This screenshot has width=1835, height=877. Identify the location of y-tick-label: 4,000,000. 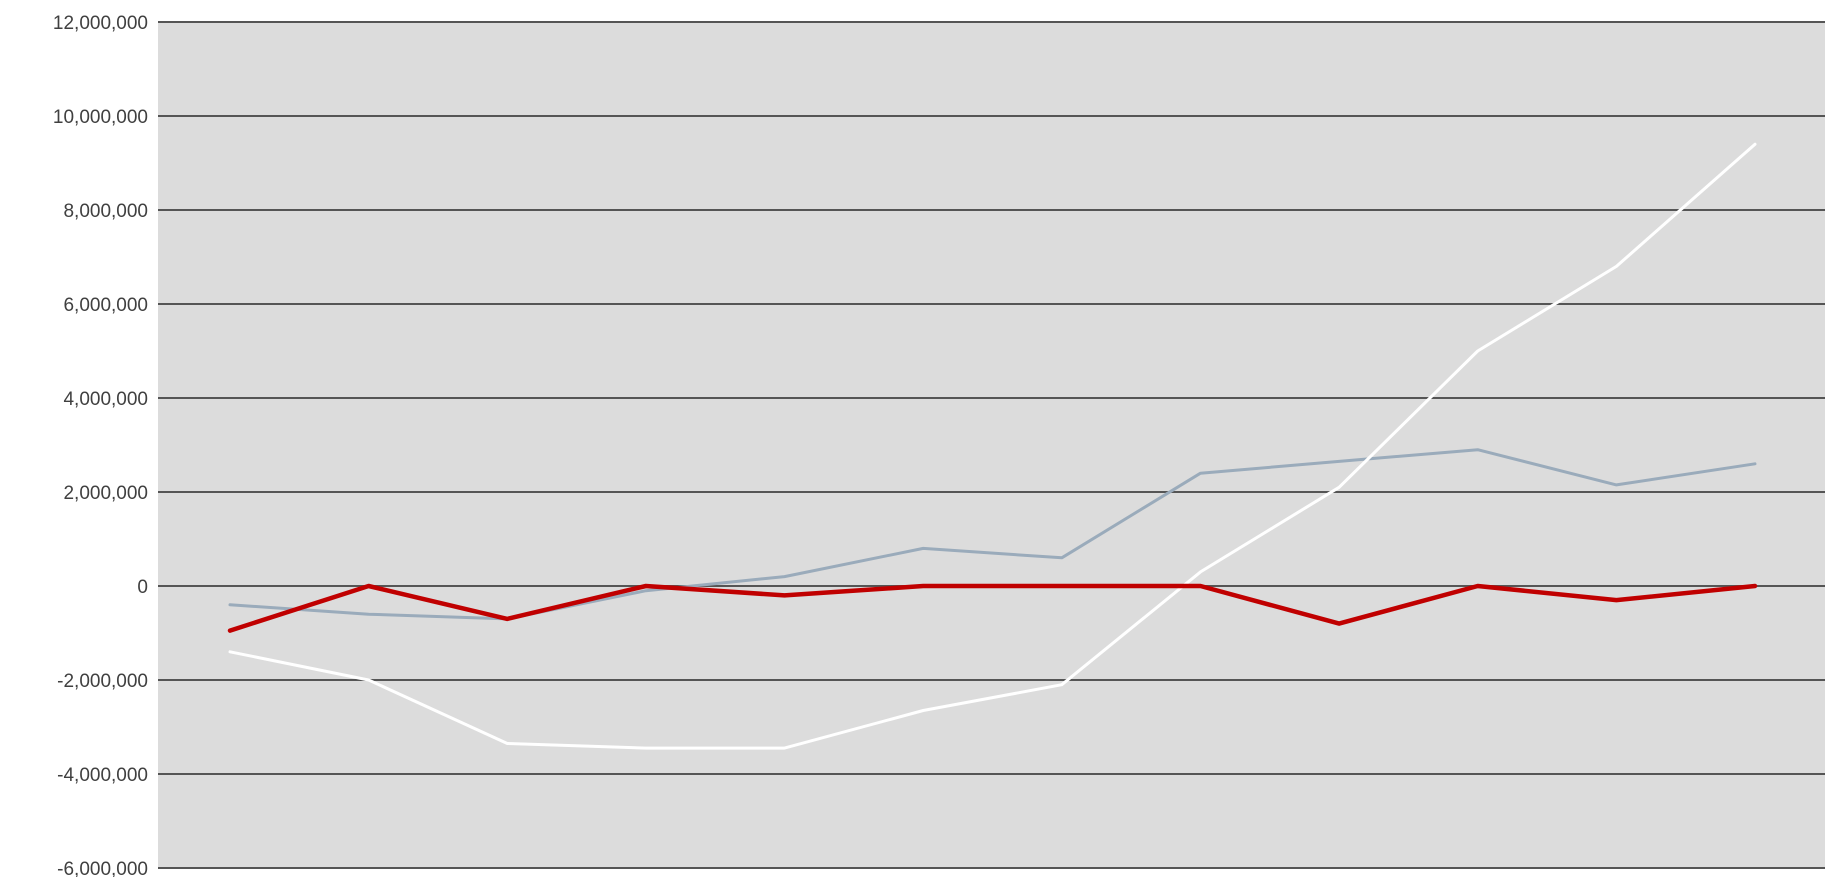
(105, 399).